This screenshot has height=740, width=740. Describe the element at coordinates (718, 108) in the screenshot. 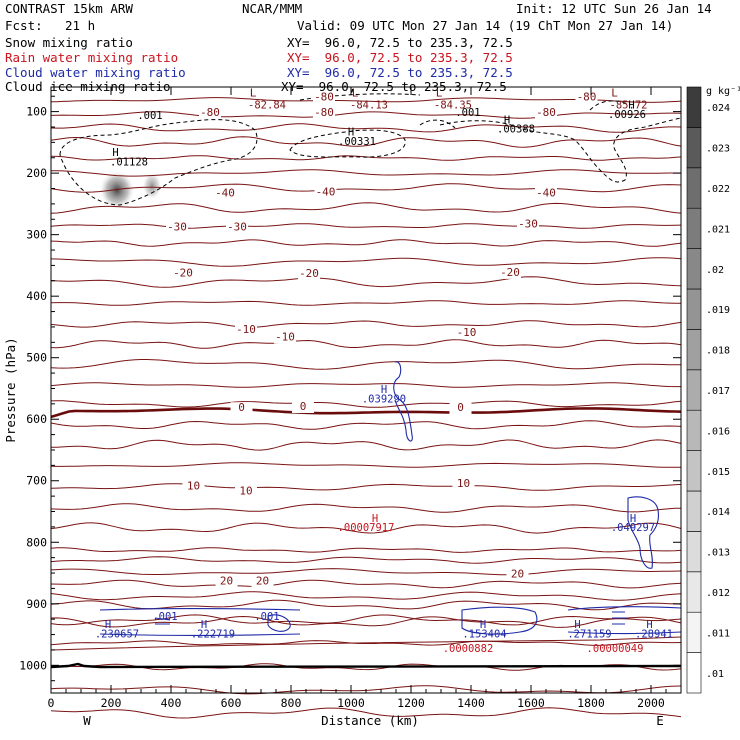

I see `colorbar-level-label: .024` at that location.